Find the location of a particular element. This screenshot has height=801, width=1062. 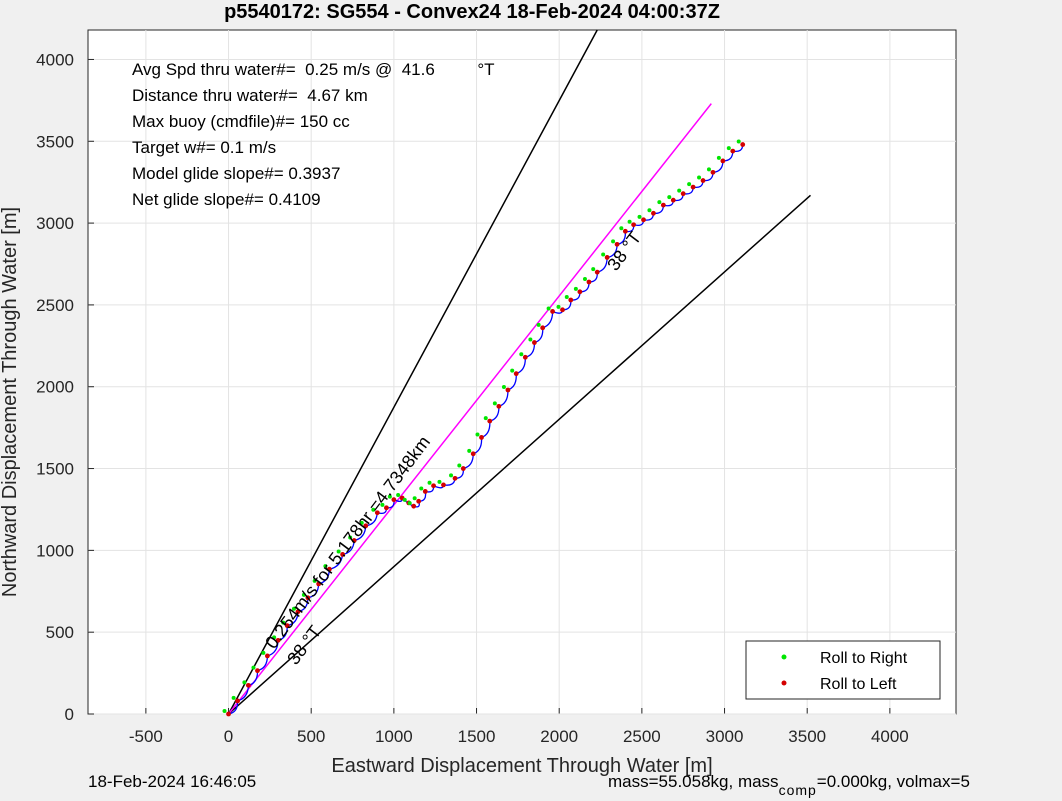

y-tick-label: 2000 is located at coordinates (55, 387).